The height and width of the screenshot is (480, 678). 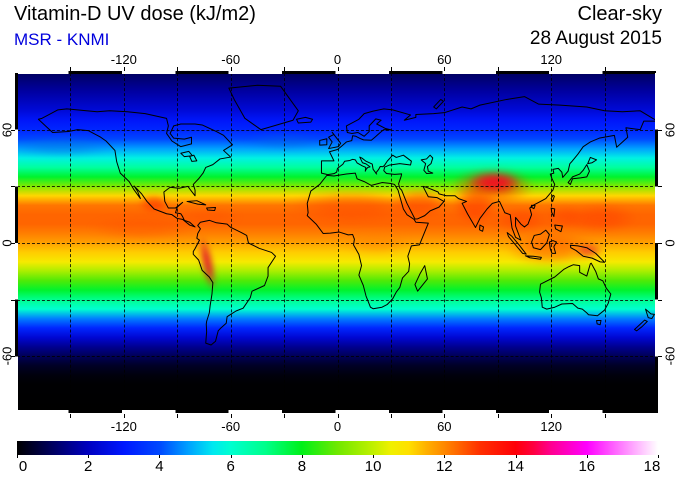 I want to click on lat-tick-label-right: 60, so click(x=670, y=129).